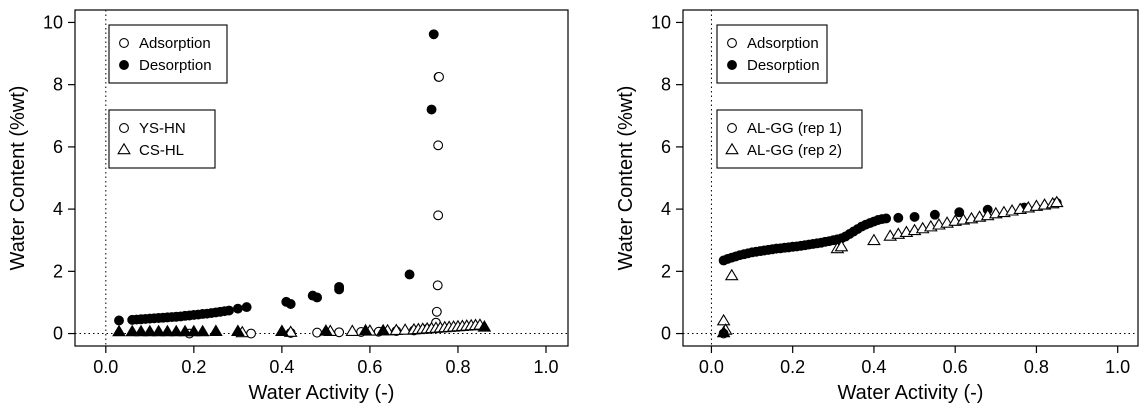 Image resolution: width=1145 pixels, height=405 pixels. I want to click on legend-label: CS-HL, so click(161, 150).